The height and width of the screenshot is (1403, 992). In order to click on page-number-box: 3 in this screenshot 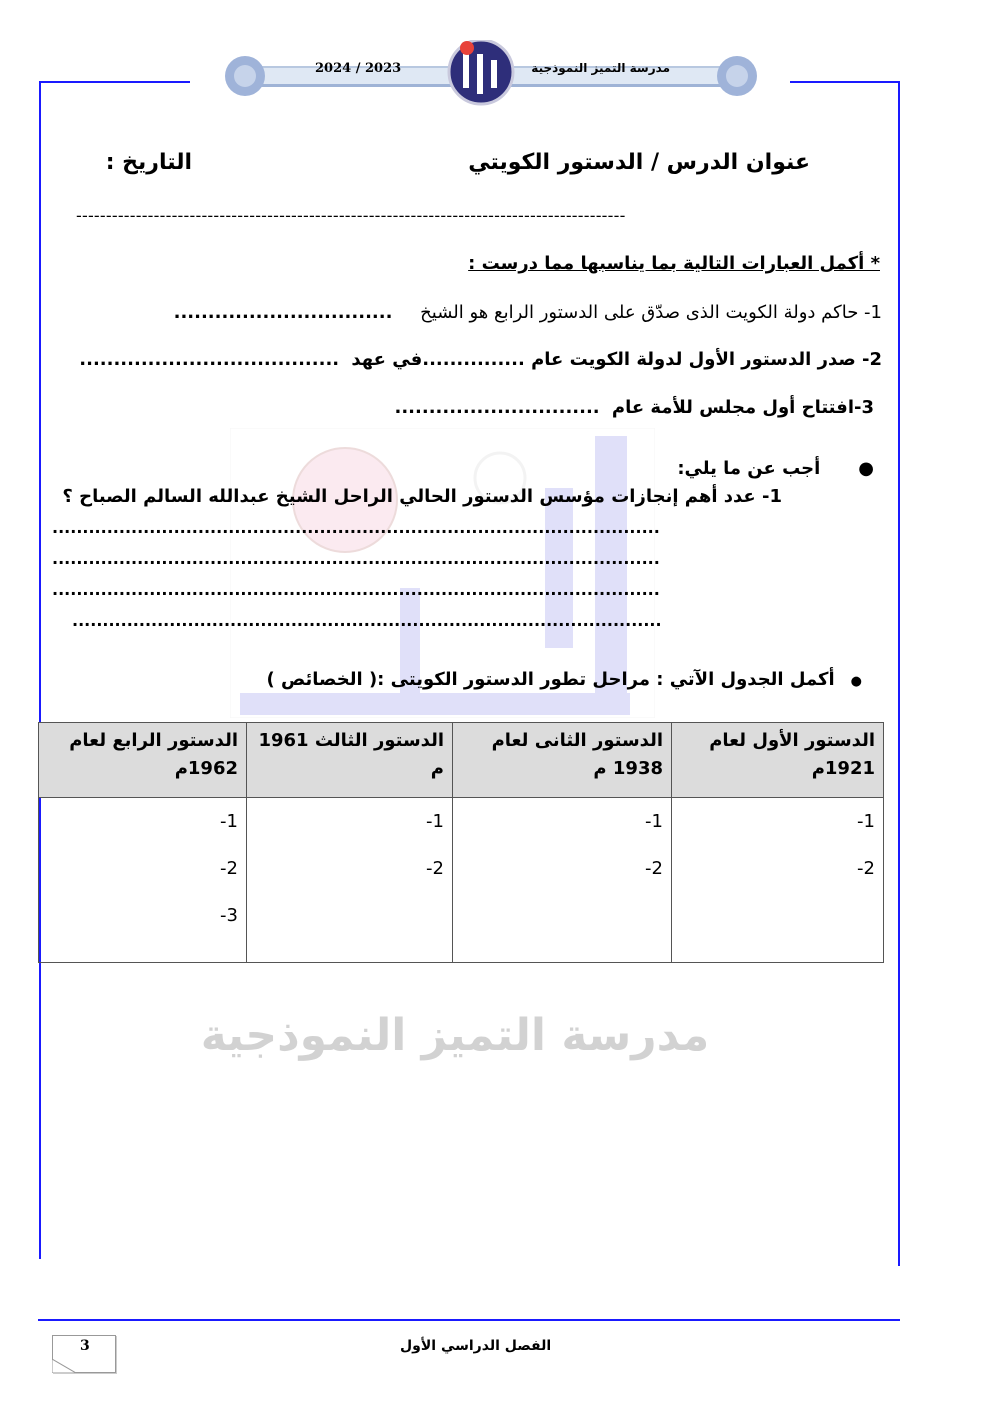, I will do `click(84, 1354)`.